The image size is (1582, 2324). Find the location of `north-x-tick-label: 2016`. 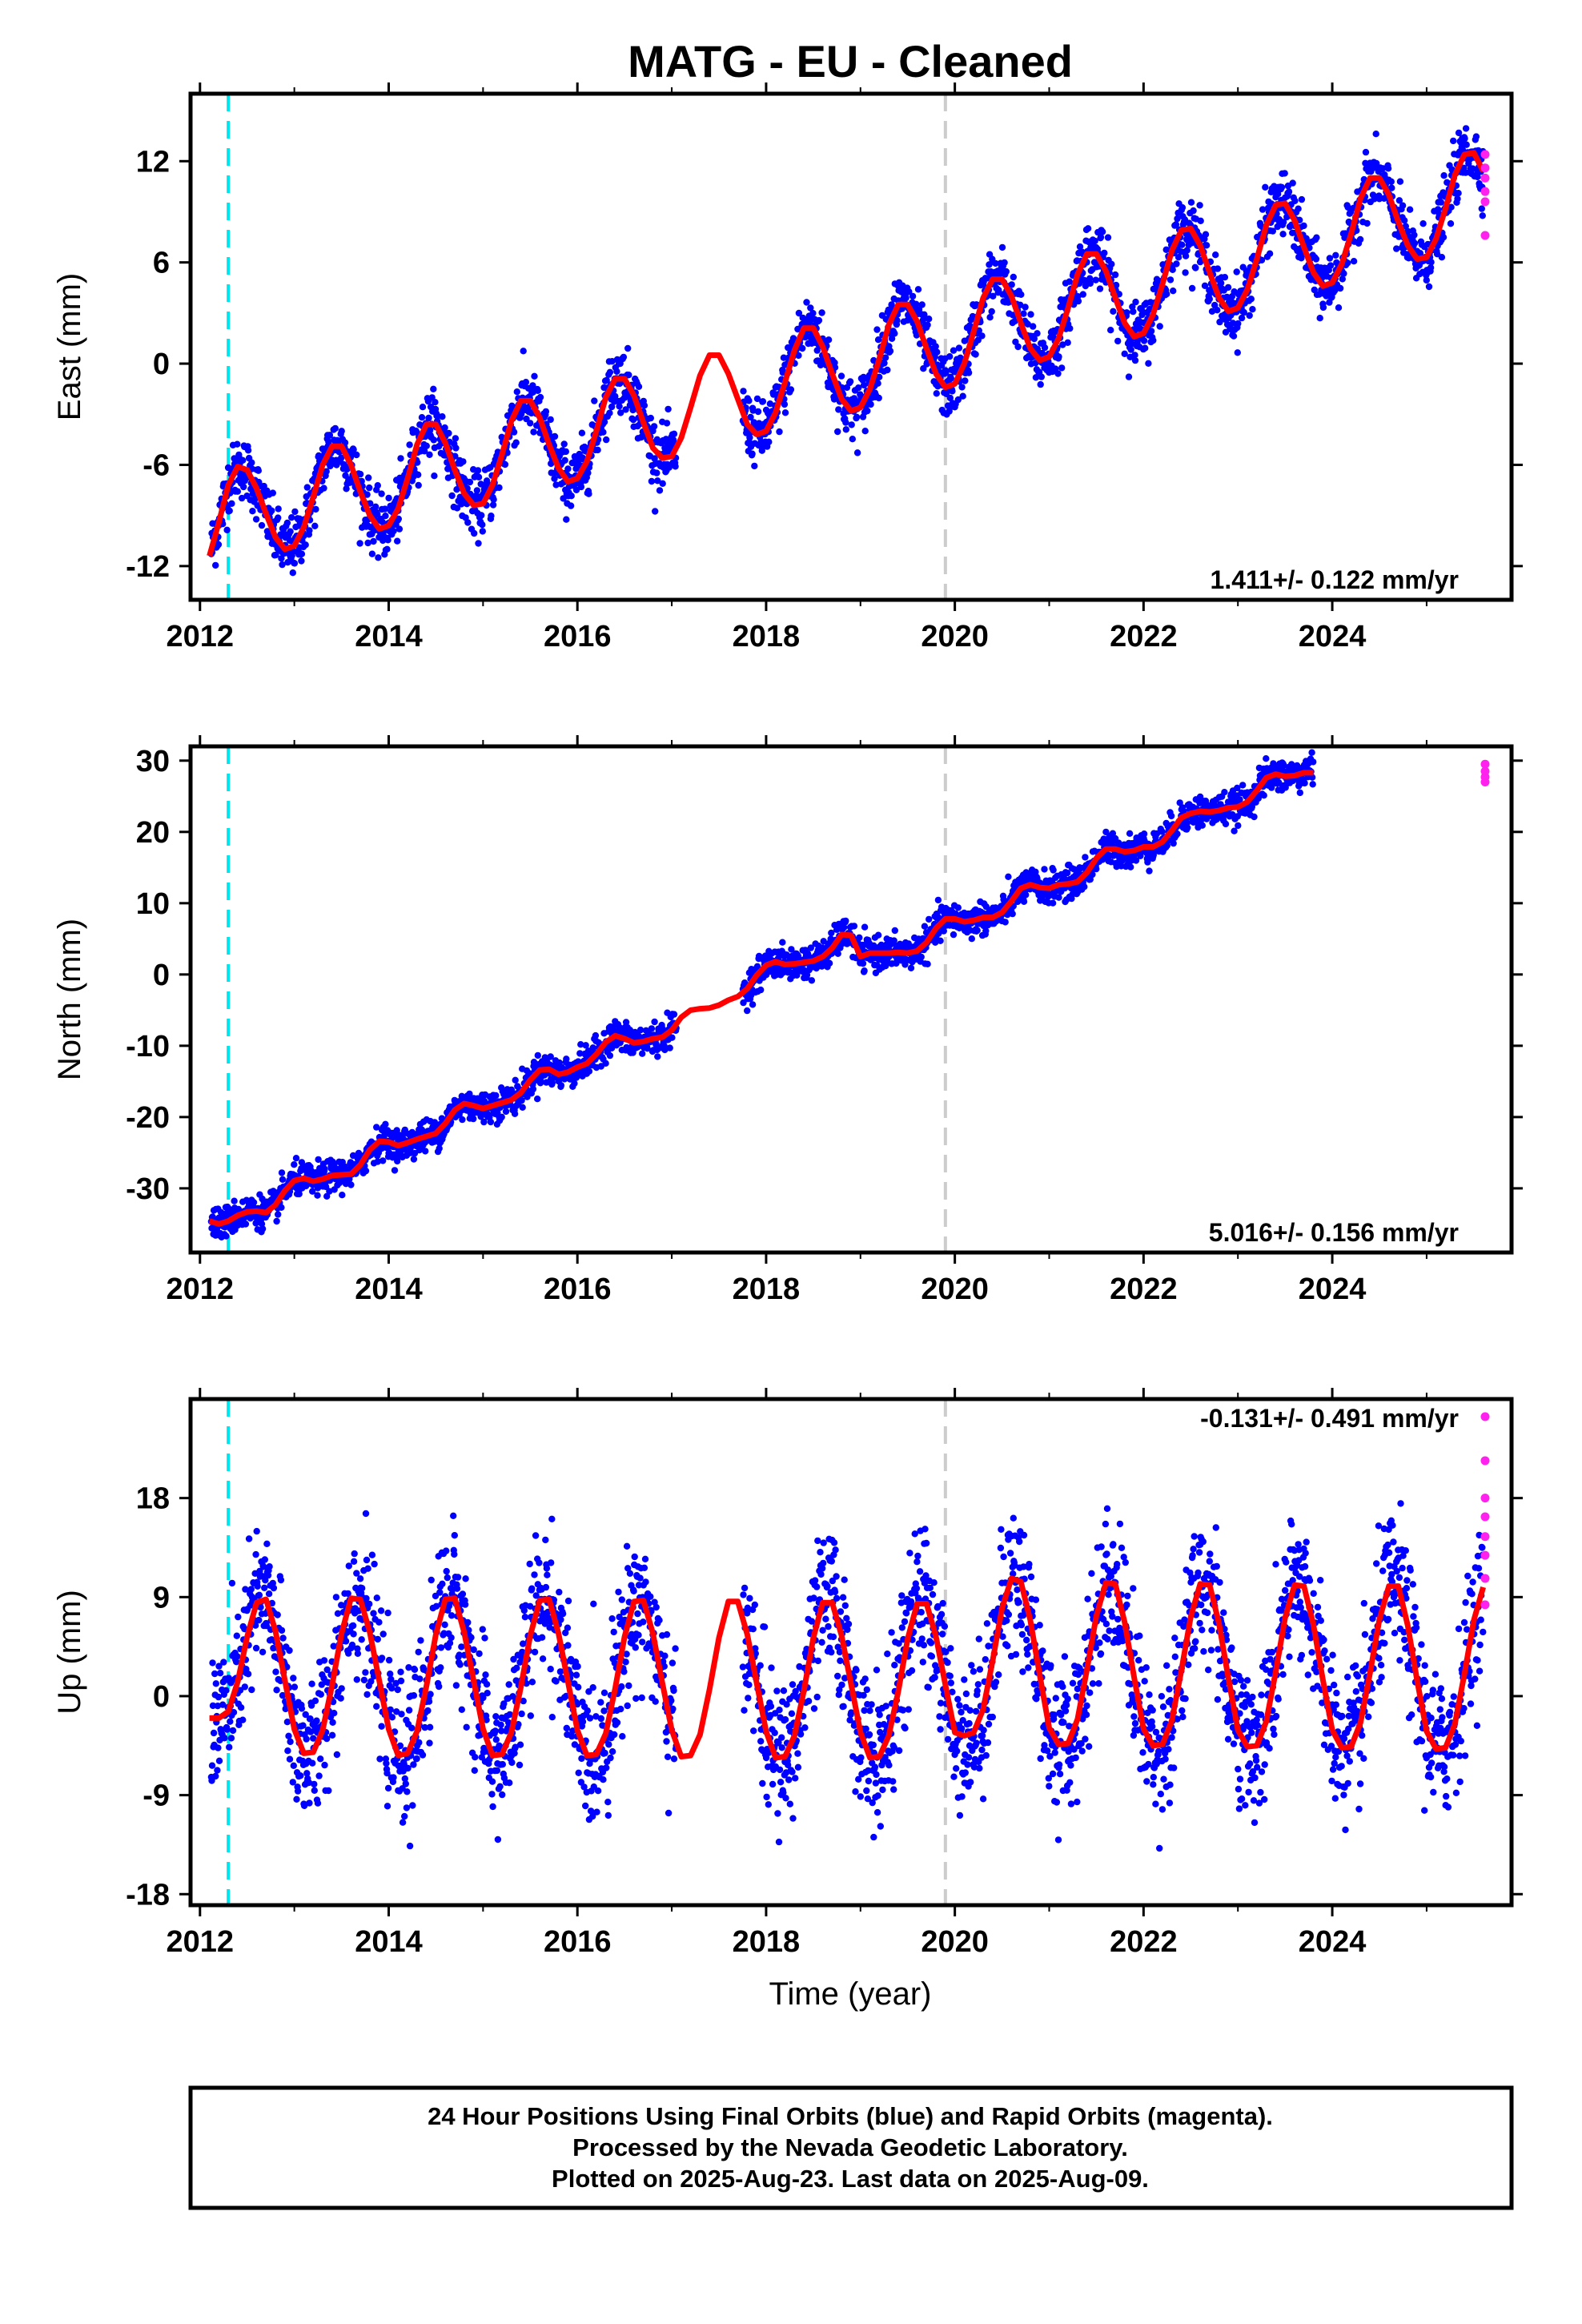

north-x-tick-label: 2016 is located at coordinates (578, 1289).